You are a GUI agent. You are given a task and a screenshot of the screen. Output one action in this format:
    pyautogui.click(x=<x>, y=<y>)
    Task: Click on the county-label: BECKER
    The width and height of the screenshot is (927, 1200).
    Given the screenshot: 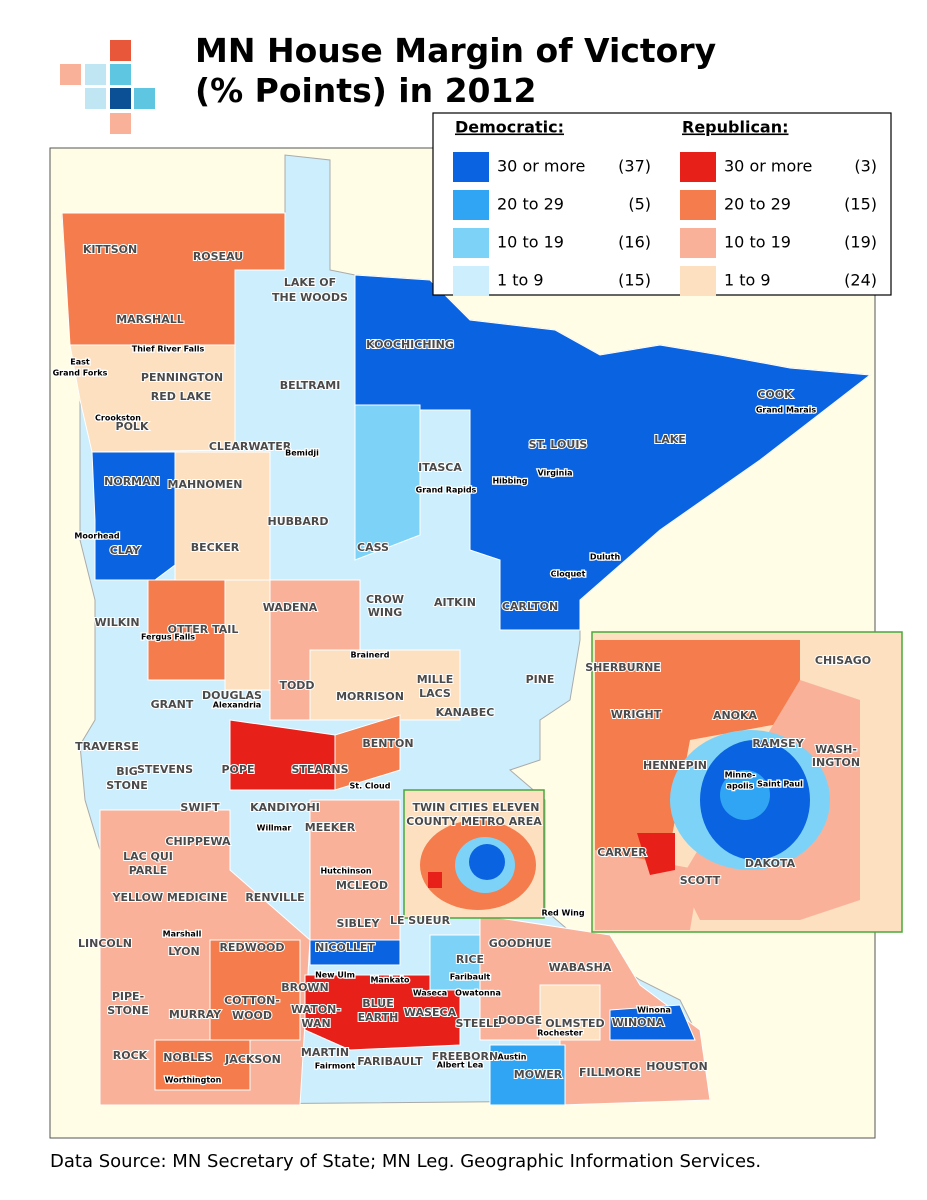 What is the action you would take?
    pyautogui.click(x=215, y=547)
    